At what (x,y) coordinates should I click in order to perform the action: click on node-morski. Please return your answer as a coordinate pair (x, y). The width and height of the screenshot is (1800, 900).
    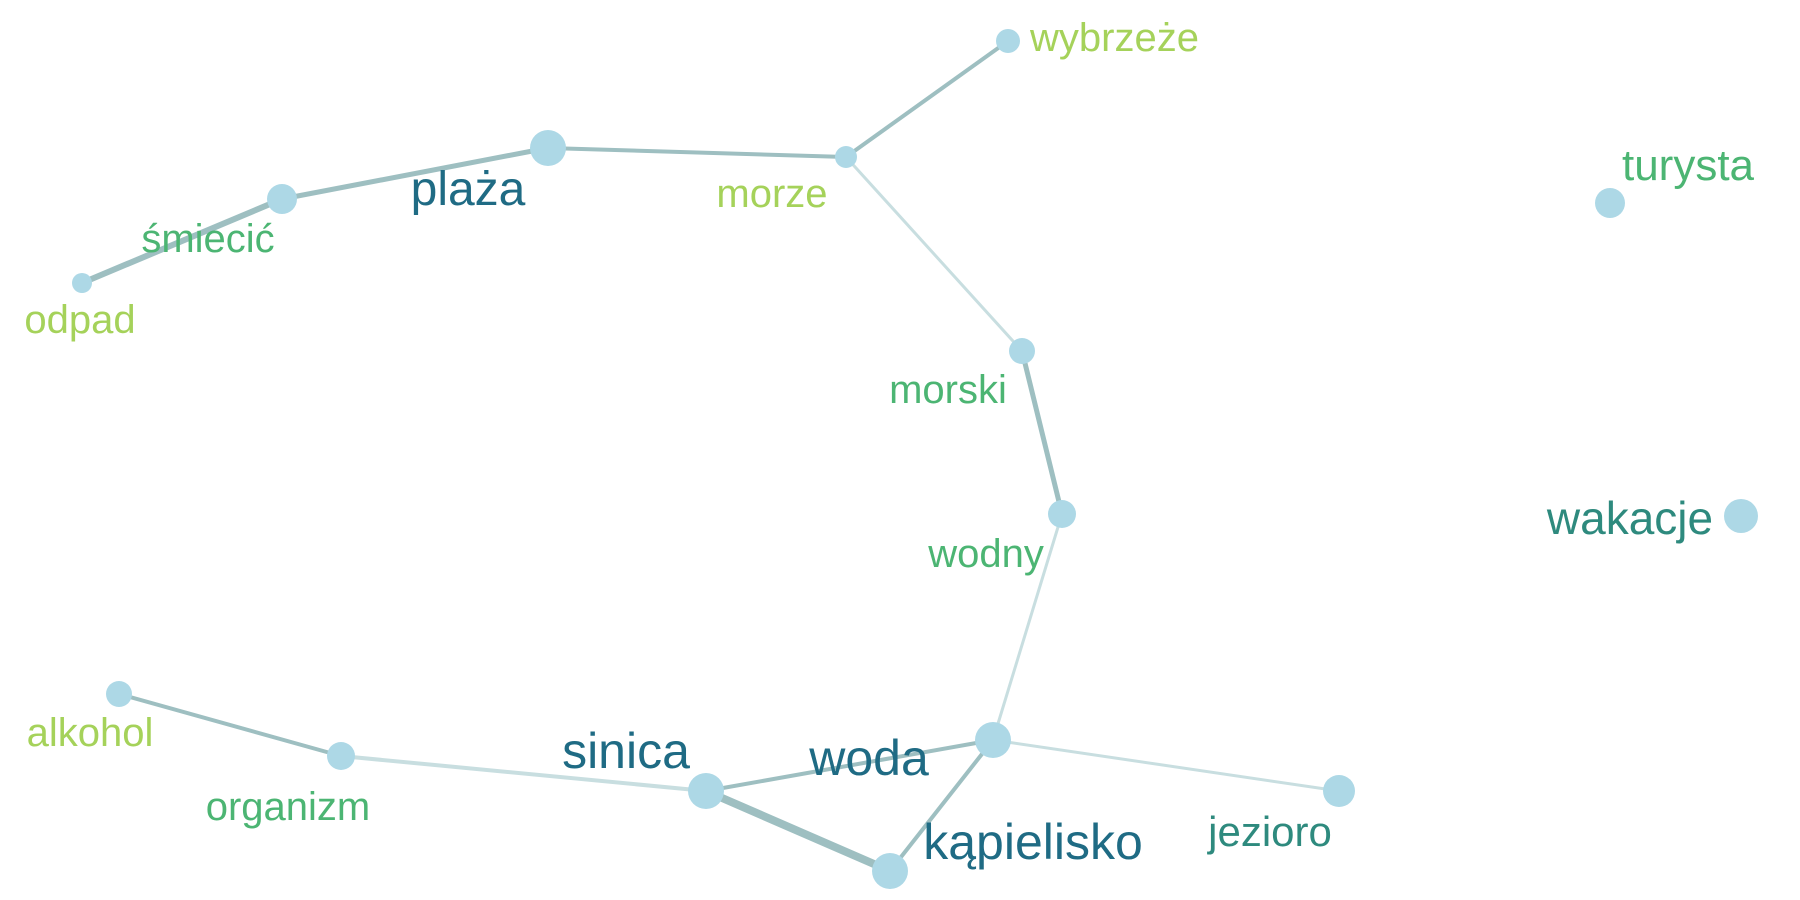
    Looking at the image, I should click on (1022, 351).